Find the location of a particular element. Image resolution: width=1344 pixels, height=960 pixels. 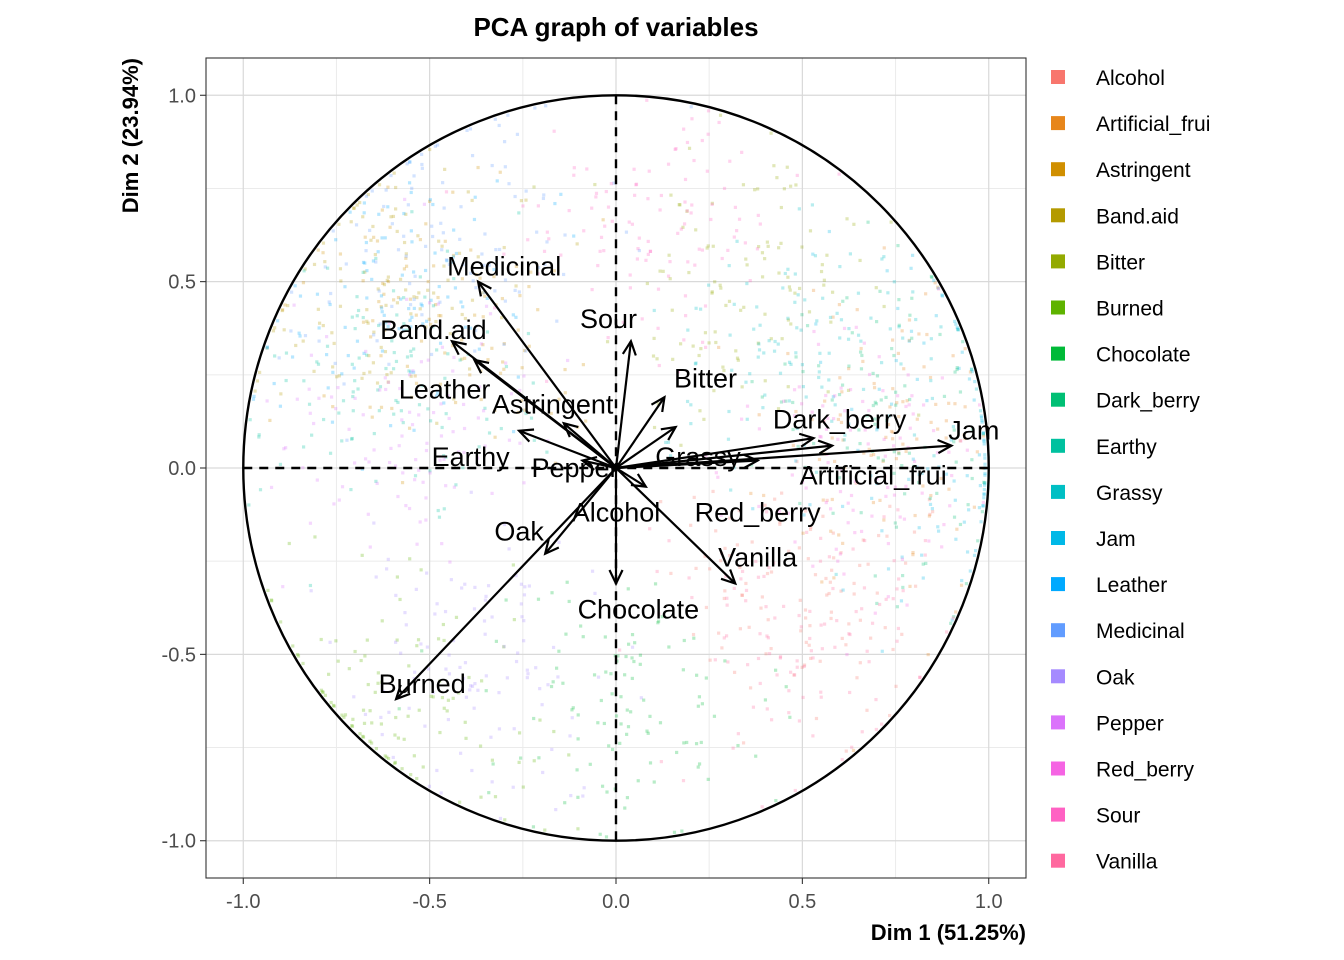

legend-swatch is located at coordinates (1058, 676).